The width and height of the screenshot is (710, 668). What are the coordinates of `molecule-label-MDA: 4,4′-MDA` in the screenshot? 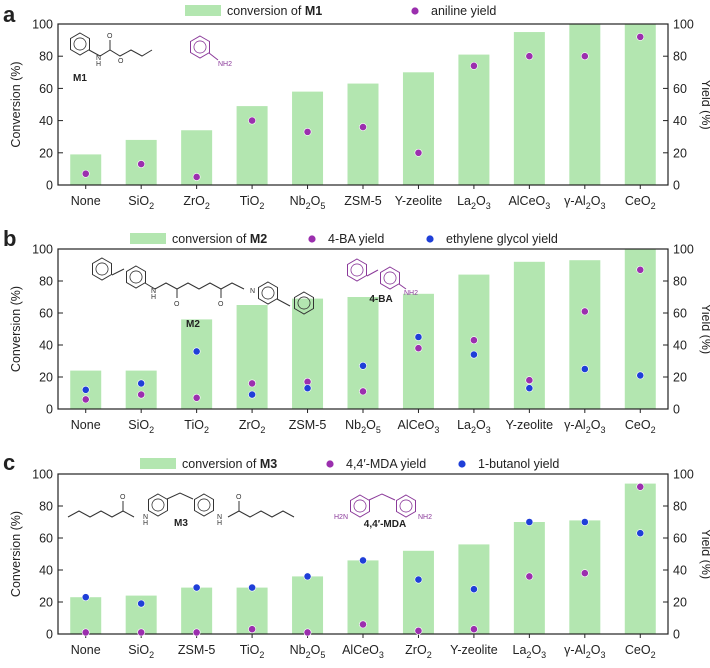 It's located at (385, 524).